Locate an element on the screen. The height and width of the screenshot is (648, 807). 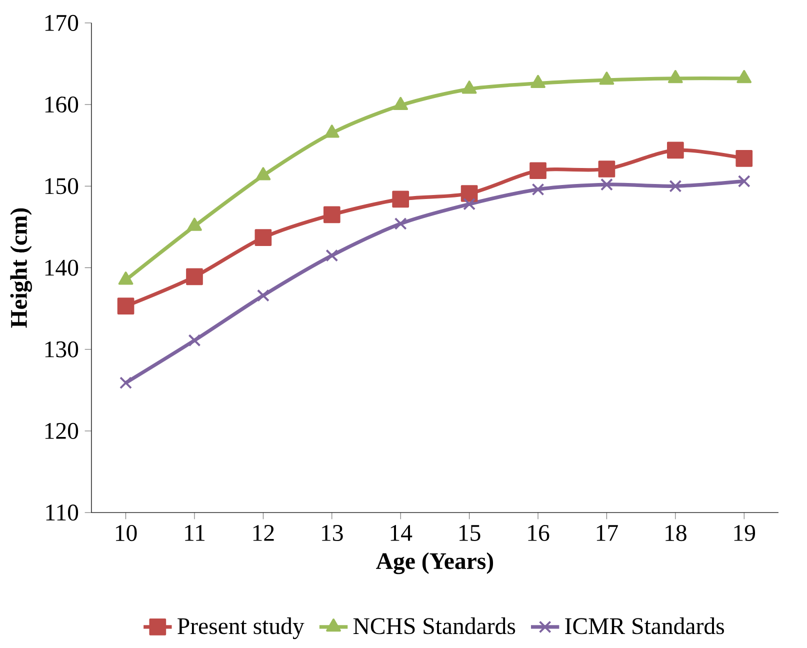
x-tick-label: 17 is located at coordinates (607, 533).